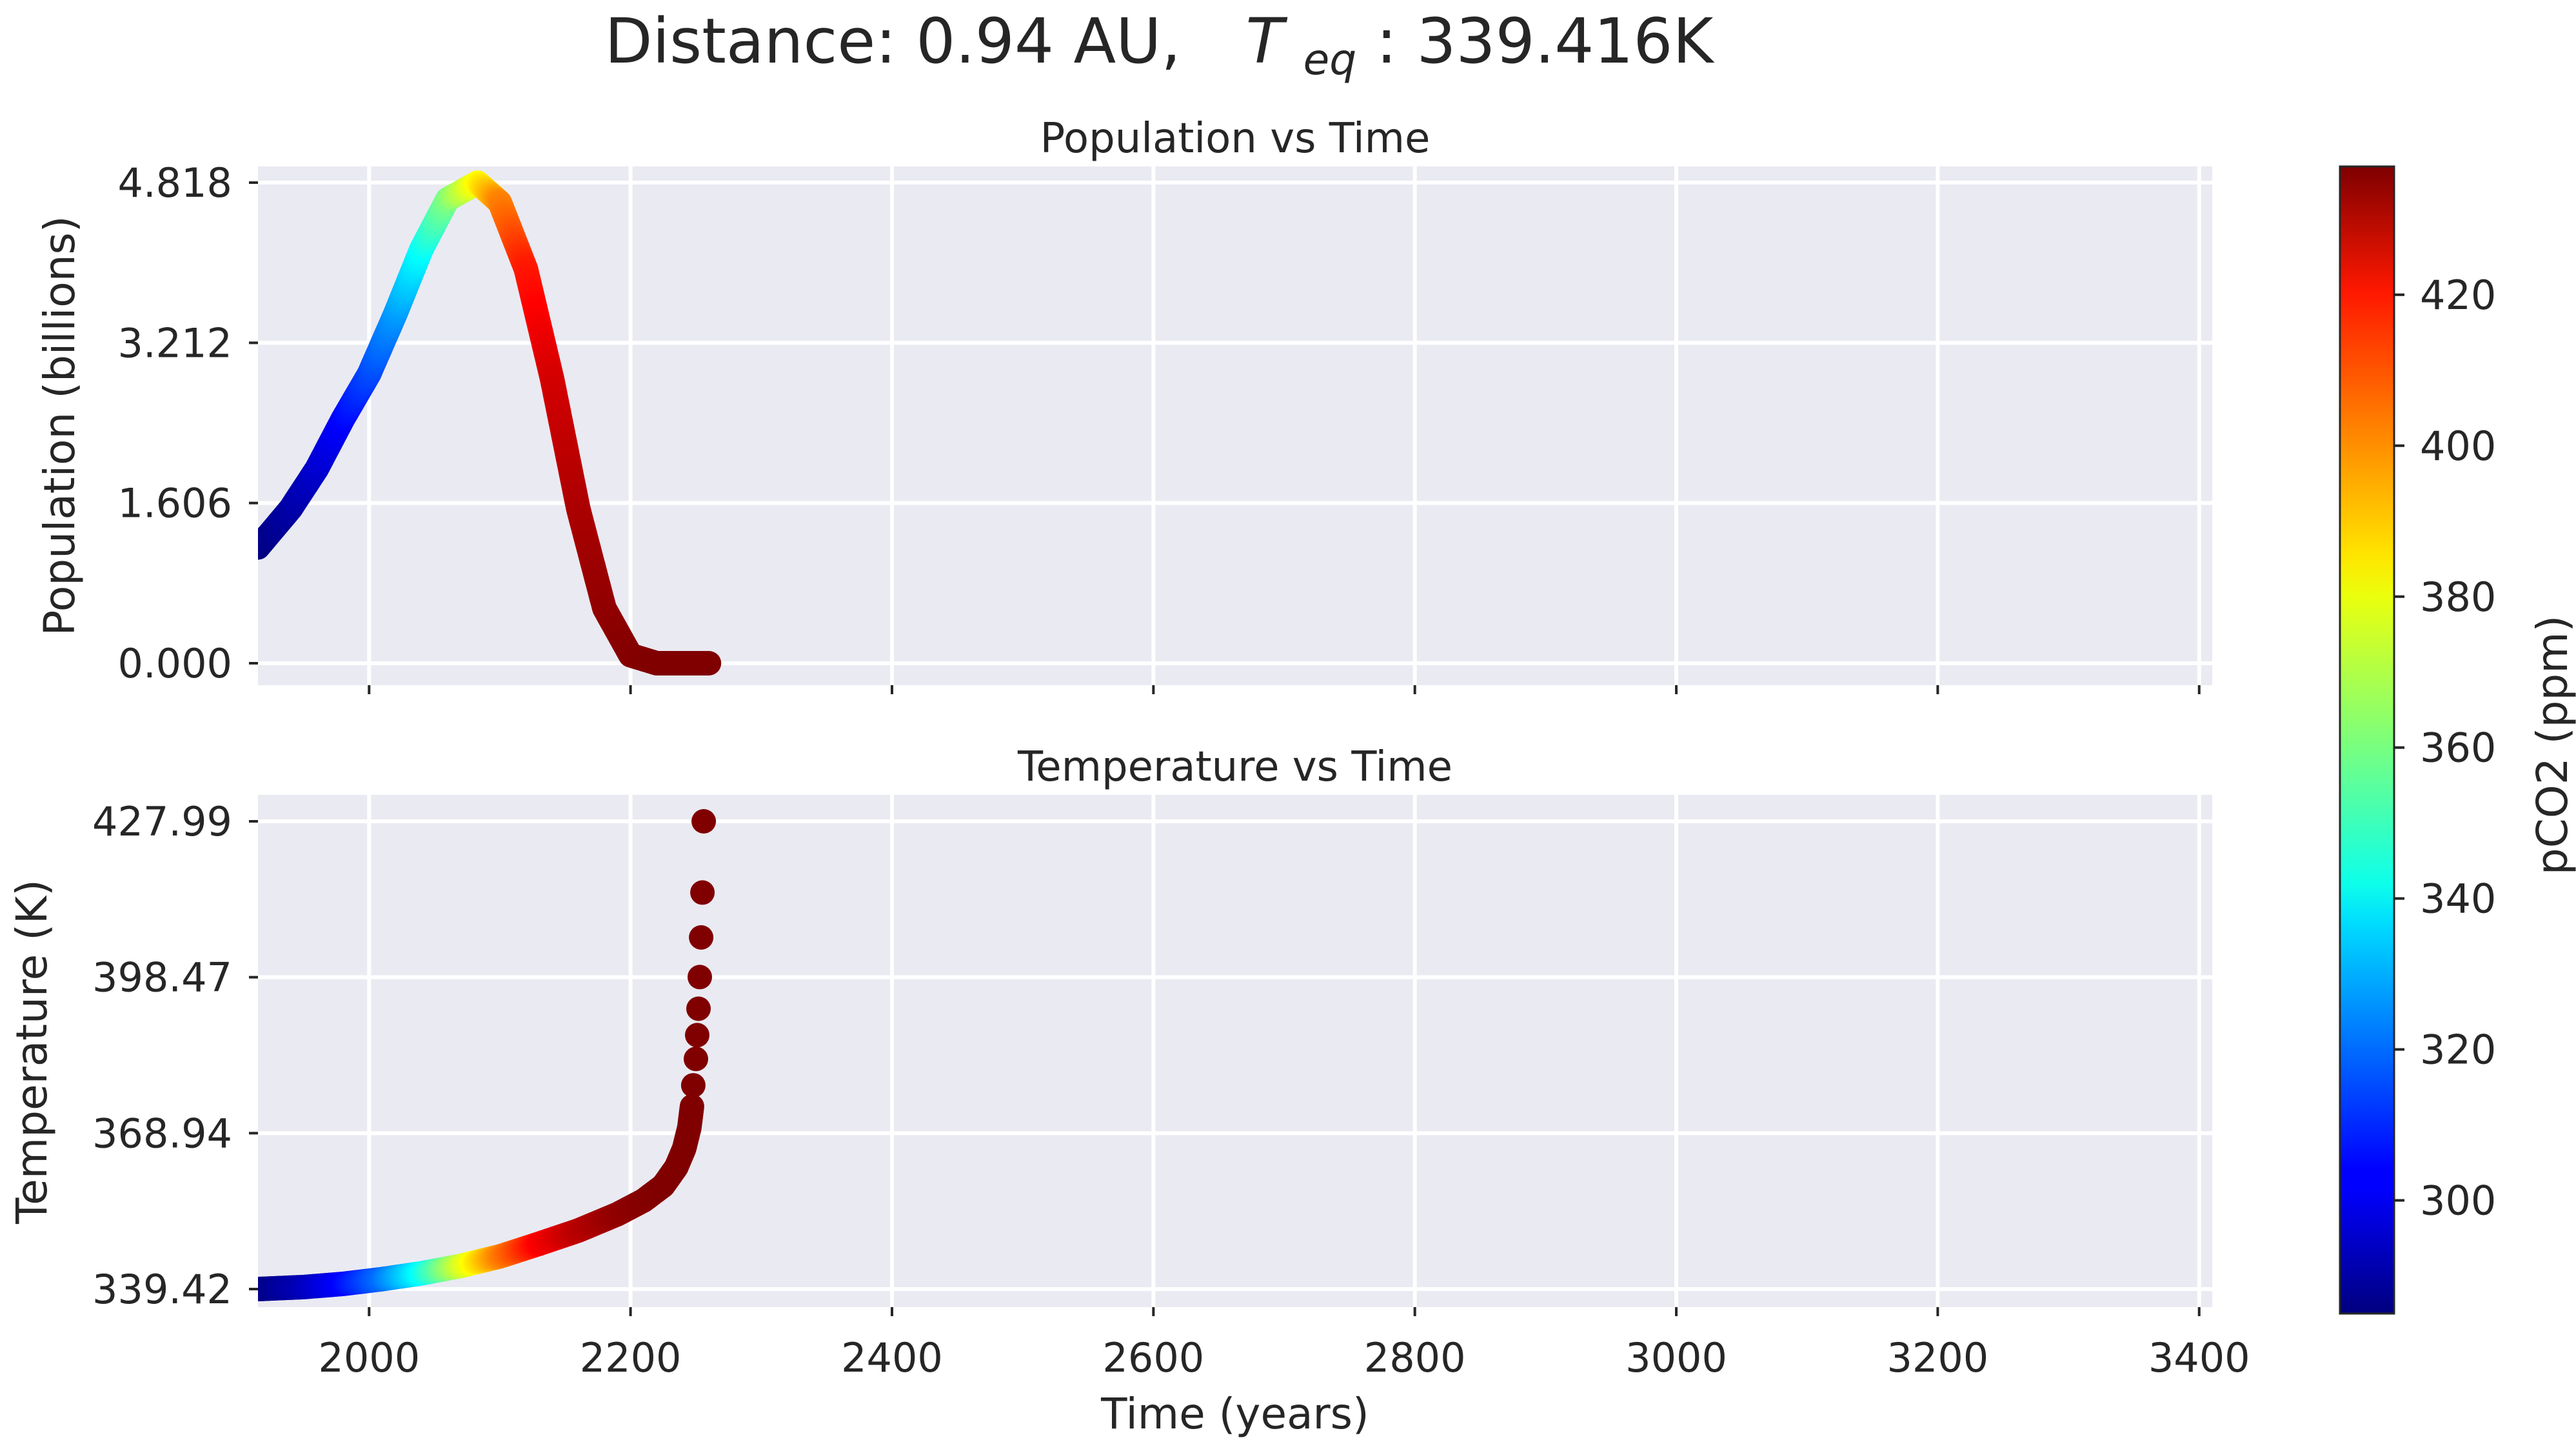 This screenshot has height=1451, width=2576. I want to click on figure-title: Distance: 0.94 AU, T eq : 339.416K, so click(1160, 47).